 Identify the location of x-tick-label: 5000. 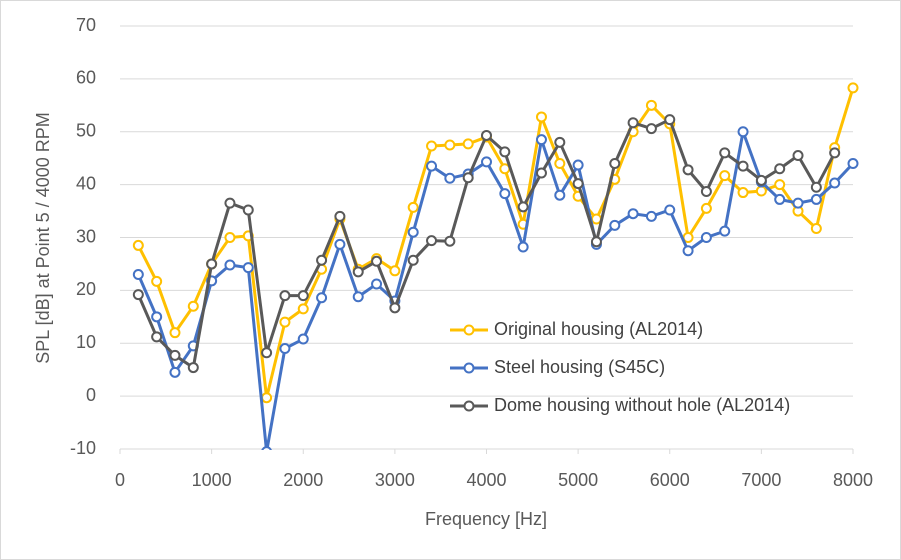
(578, 480).